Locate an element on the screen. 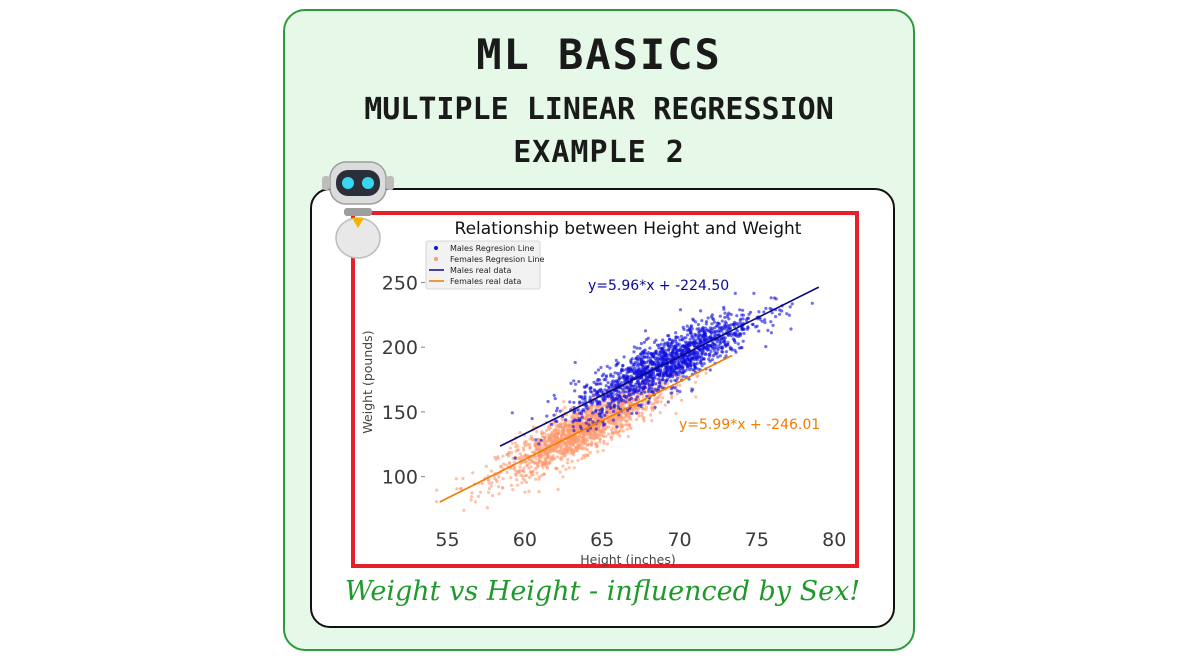  legend-label-males: Males Regresion Line is located at coordinates (492, 248).